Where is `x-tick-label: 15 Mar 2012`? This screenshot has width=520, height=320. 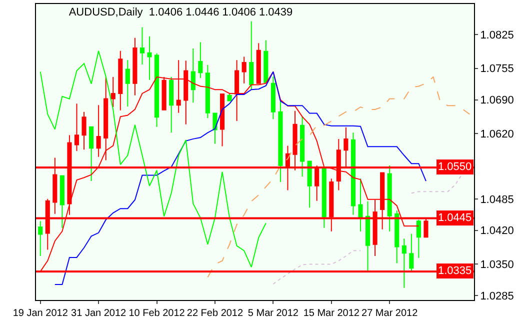
x-tick-label: 15 Mar 2012 is located at coordinates (331, 313).